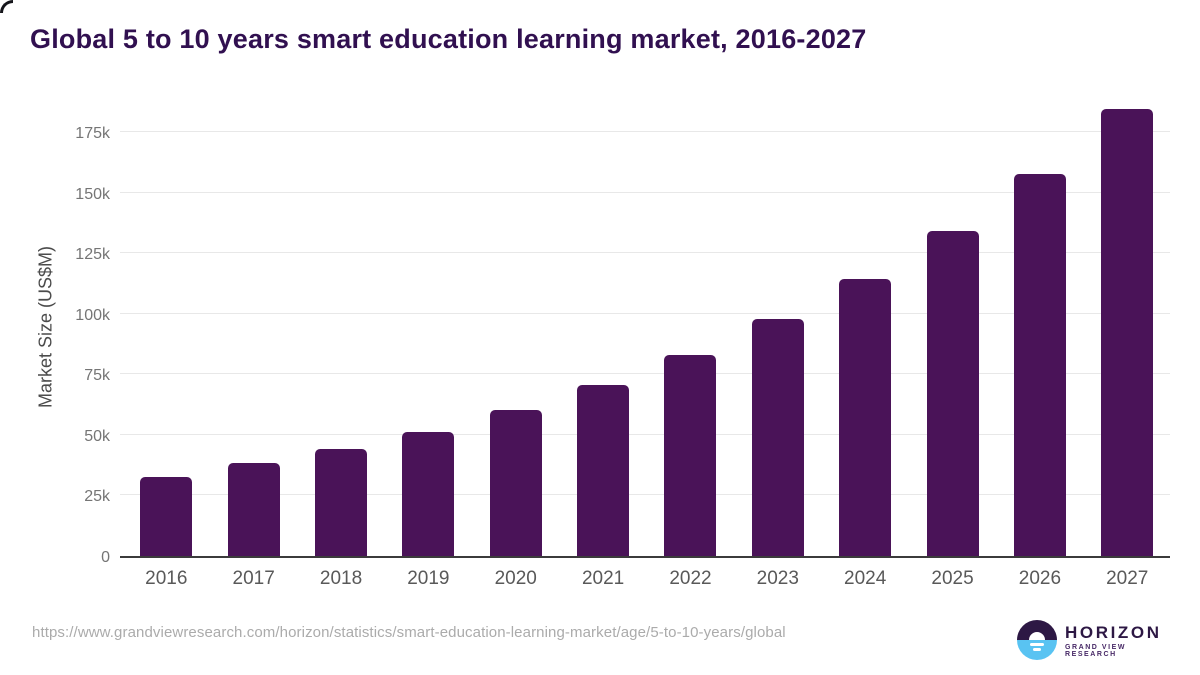  What do you see at coordinates (865, 417) in the screenshot?
I see `bar-2024` at bounding box center [865, 417].